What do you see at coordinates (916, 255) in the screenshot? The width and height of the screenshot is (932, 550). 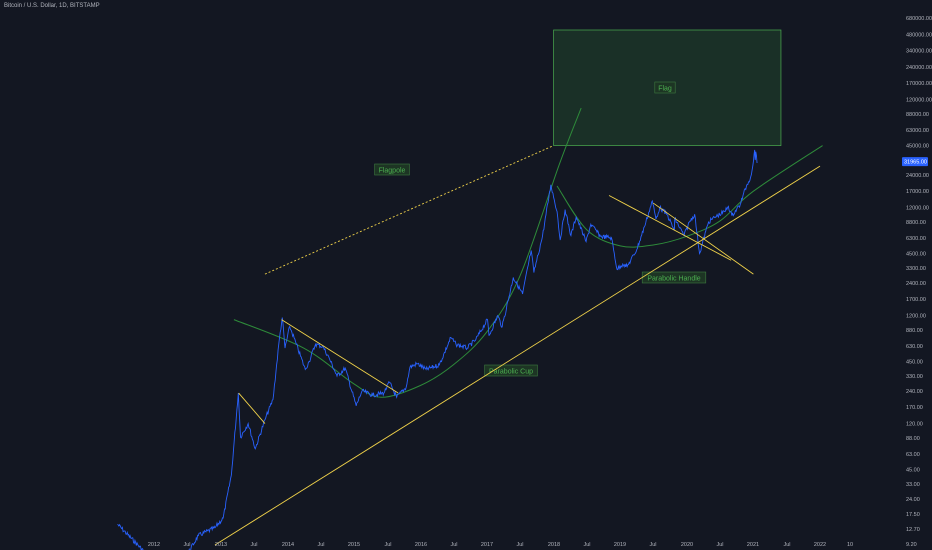 I see `y-tick-label: 4500.00` at bounding box center [916, 255].